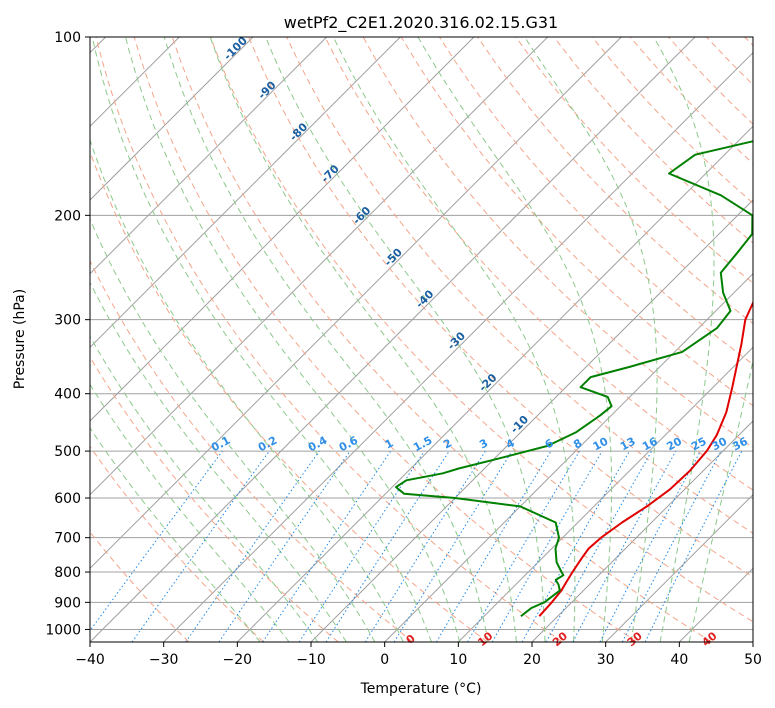 The height and width of the screenshot is (708, 775). I want to click on y-tick-label: 300, so click(67, 321).